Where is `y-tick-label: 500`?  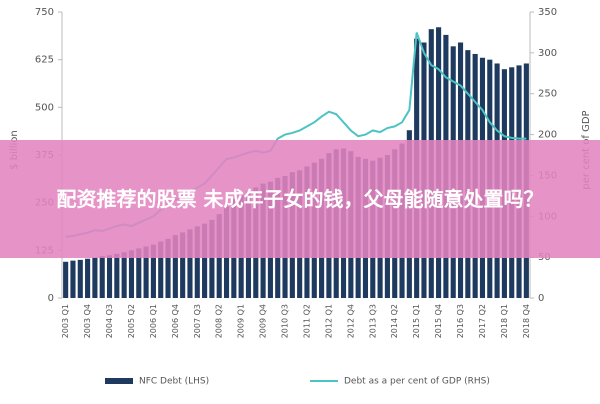
y-tick-label: 500 is located at coordinates (44, 107).